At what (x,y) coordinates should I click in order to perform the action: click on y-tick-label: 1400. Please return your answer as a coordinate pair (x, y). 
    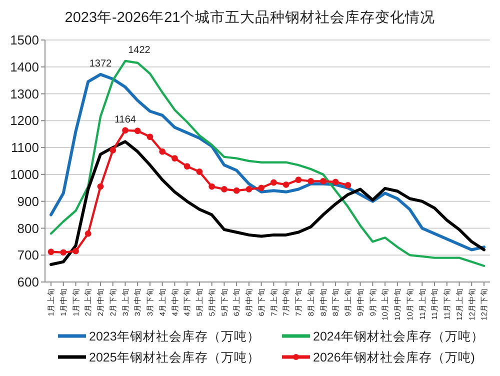
    Looking at the image, I should click on (24, 66).